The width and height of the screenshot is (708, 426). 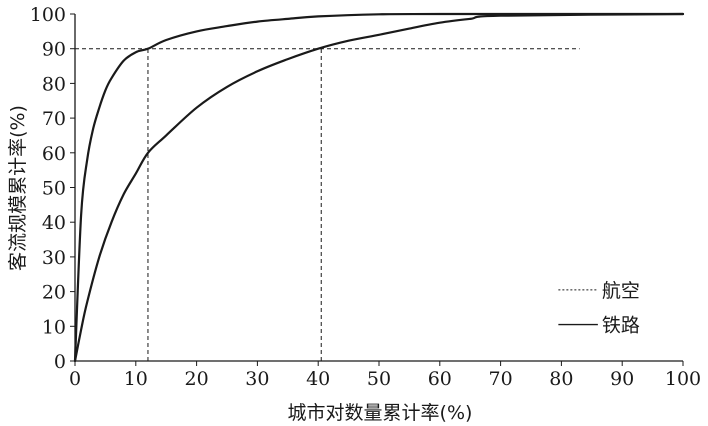 I want to click on x-tick-label: 50, so click(x=379, y=379).